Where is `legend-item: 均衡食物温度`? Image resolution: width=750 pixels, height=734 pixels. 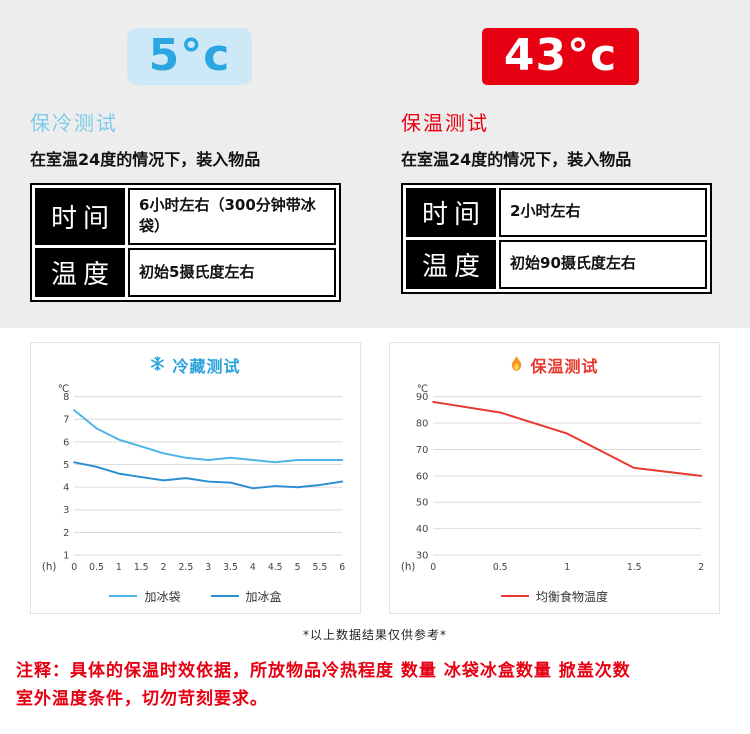 legend-item: 均衡食物温度 is located at coordinates (554, 596).